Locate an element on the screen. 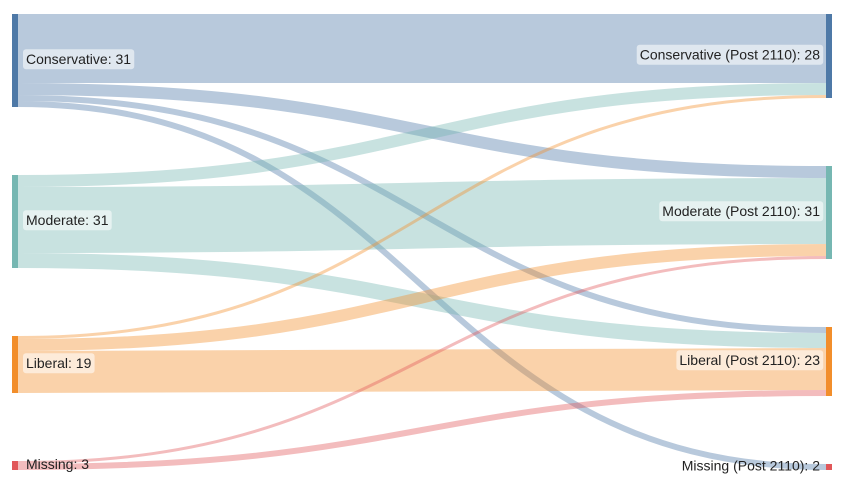  node-label: Conservative (Post 2110): 28 is located at coordinates (730, 55).